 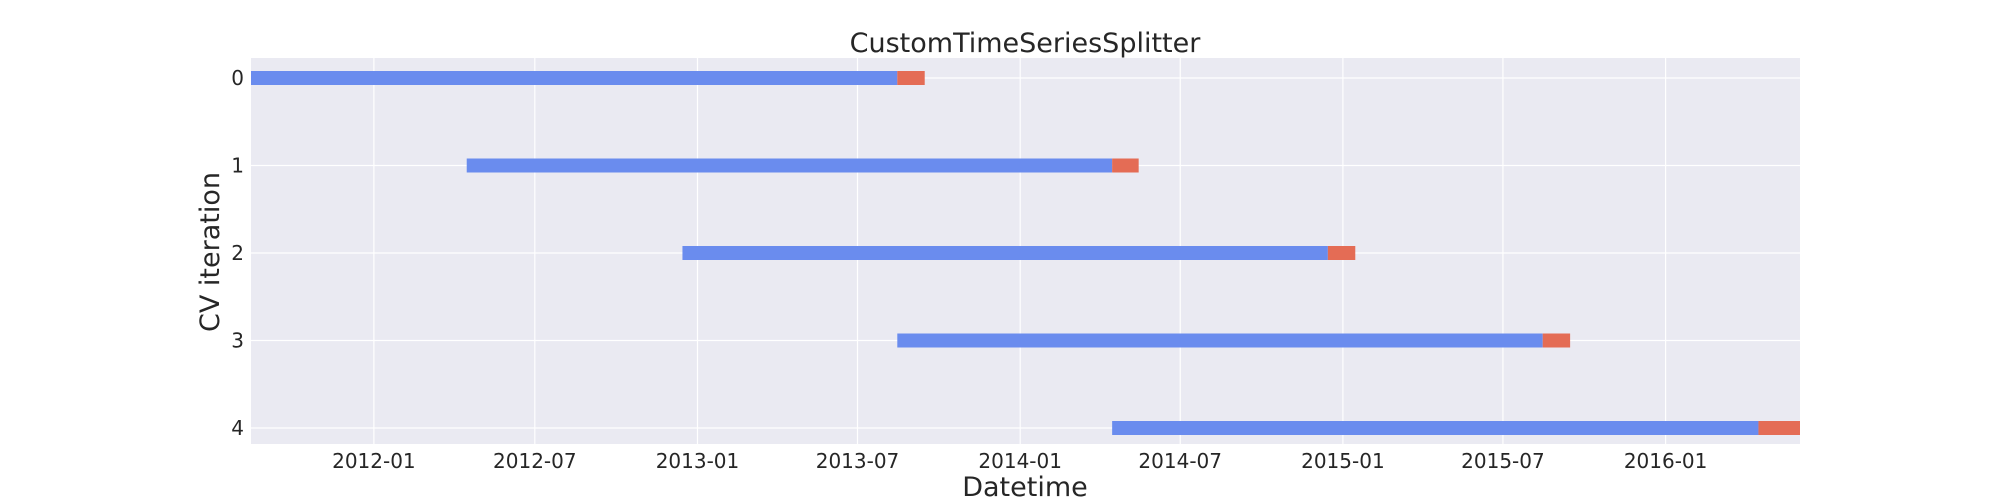 What do you see at coordinates (698, 461) in the screenshot?
I see `x-tick-label: 2013-01` at bounding box center [698, 461].